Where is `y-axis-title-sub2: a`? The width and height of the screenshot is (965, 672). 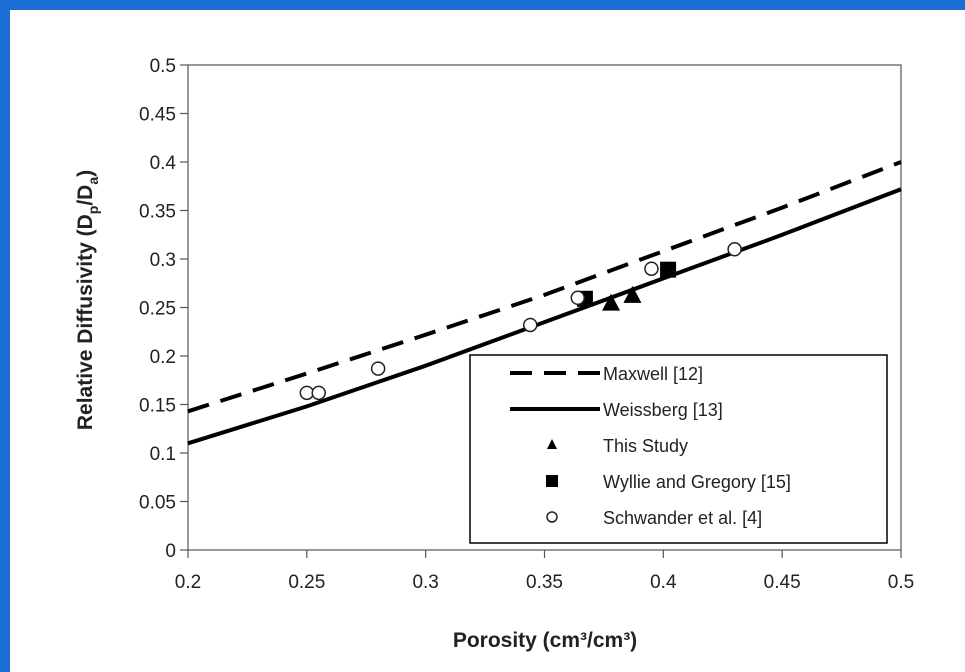
y-axis-title-sub2: a is located at coordinates (93, 181).